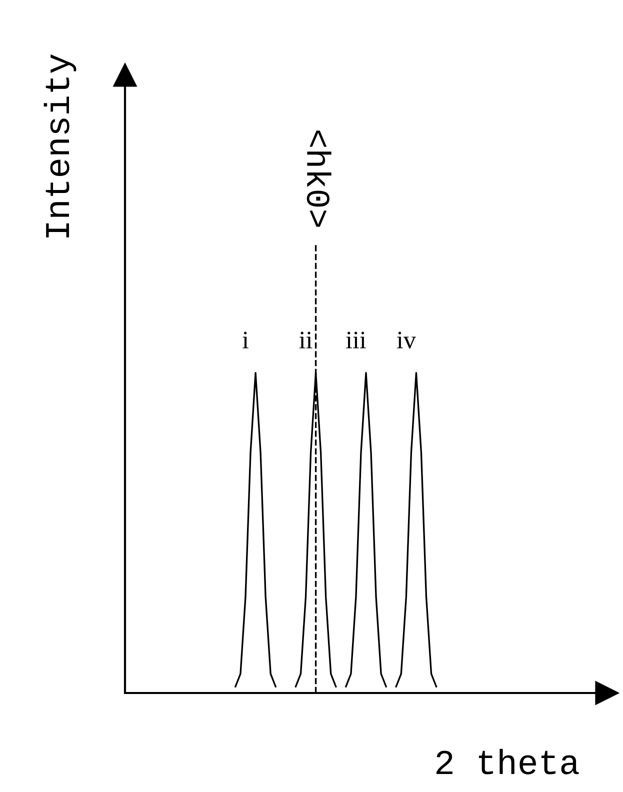  What do you see at coordinates (305, 340) in the screenshot?
I see `series-label: ii` at bounding box center [305, 340].